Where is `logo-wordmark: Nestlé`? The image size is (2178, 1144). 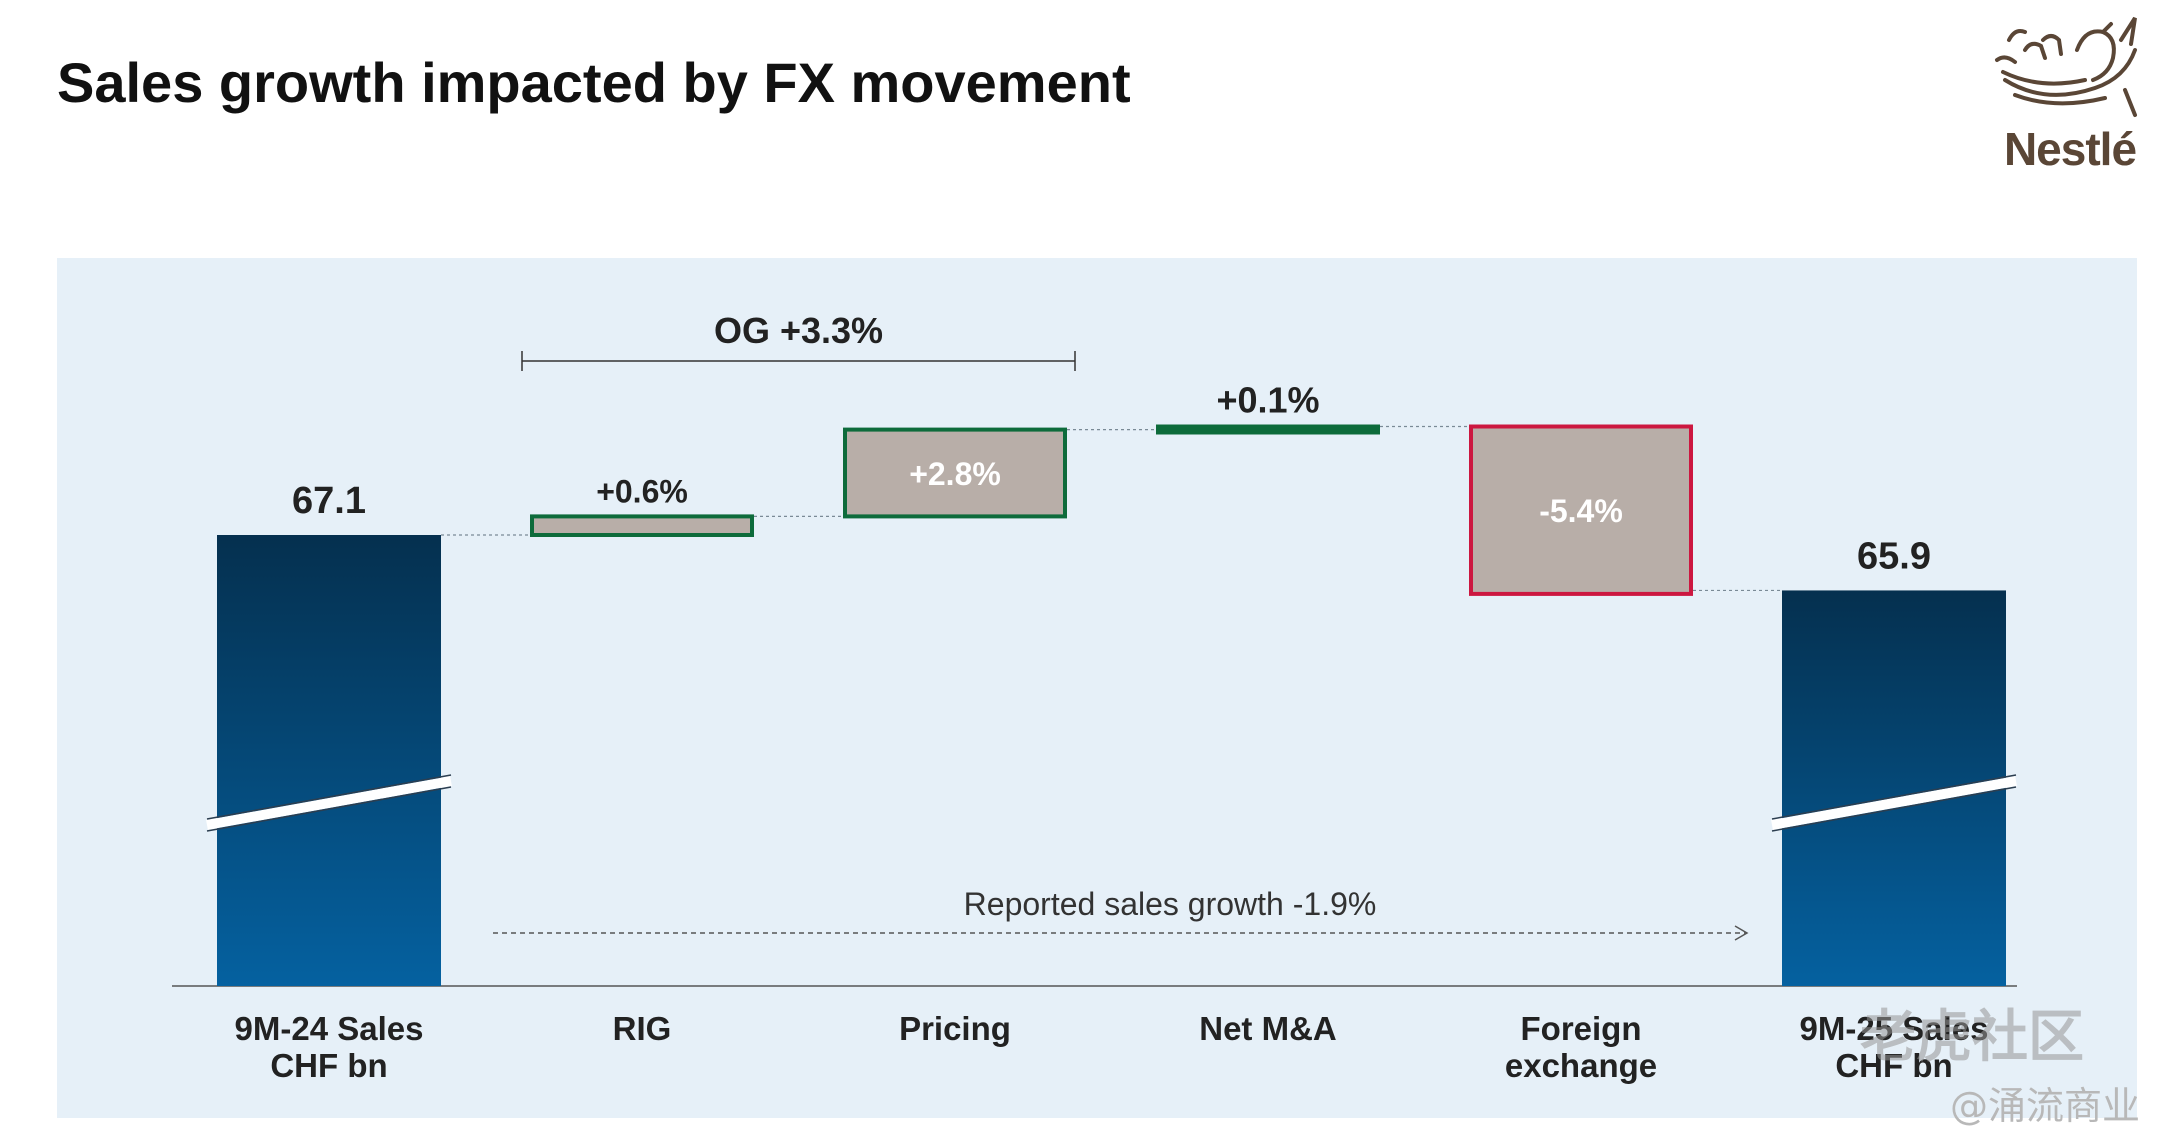
logo-wordmark: Nestlé is located at coordinates (2070, 149).